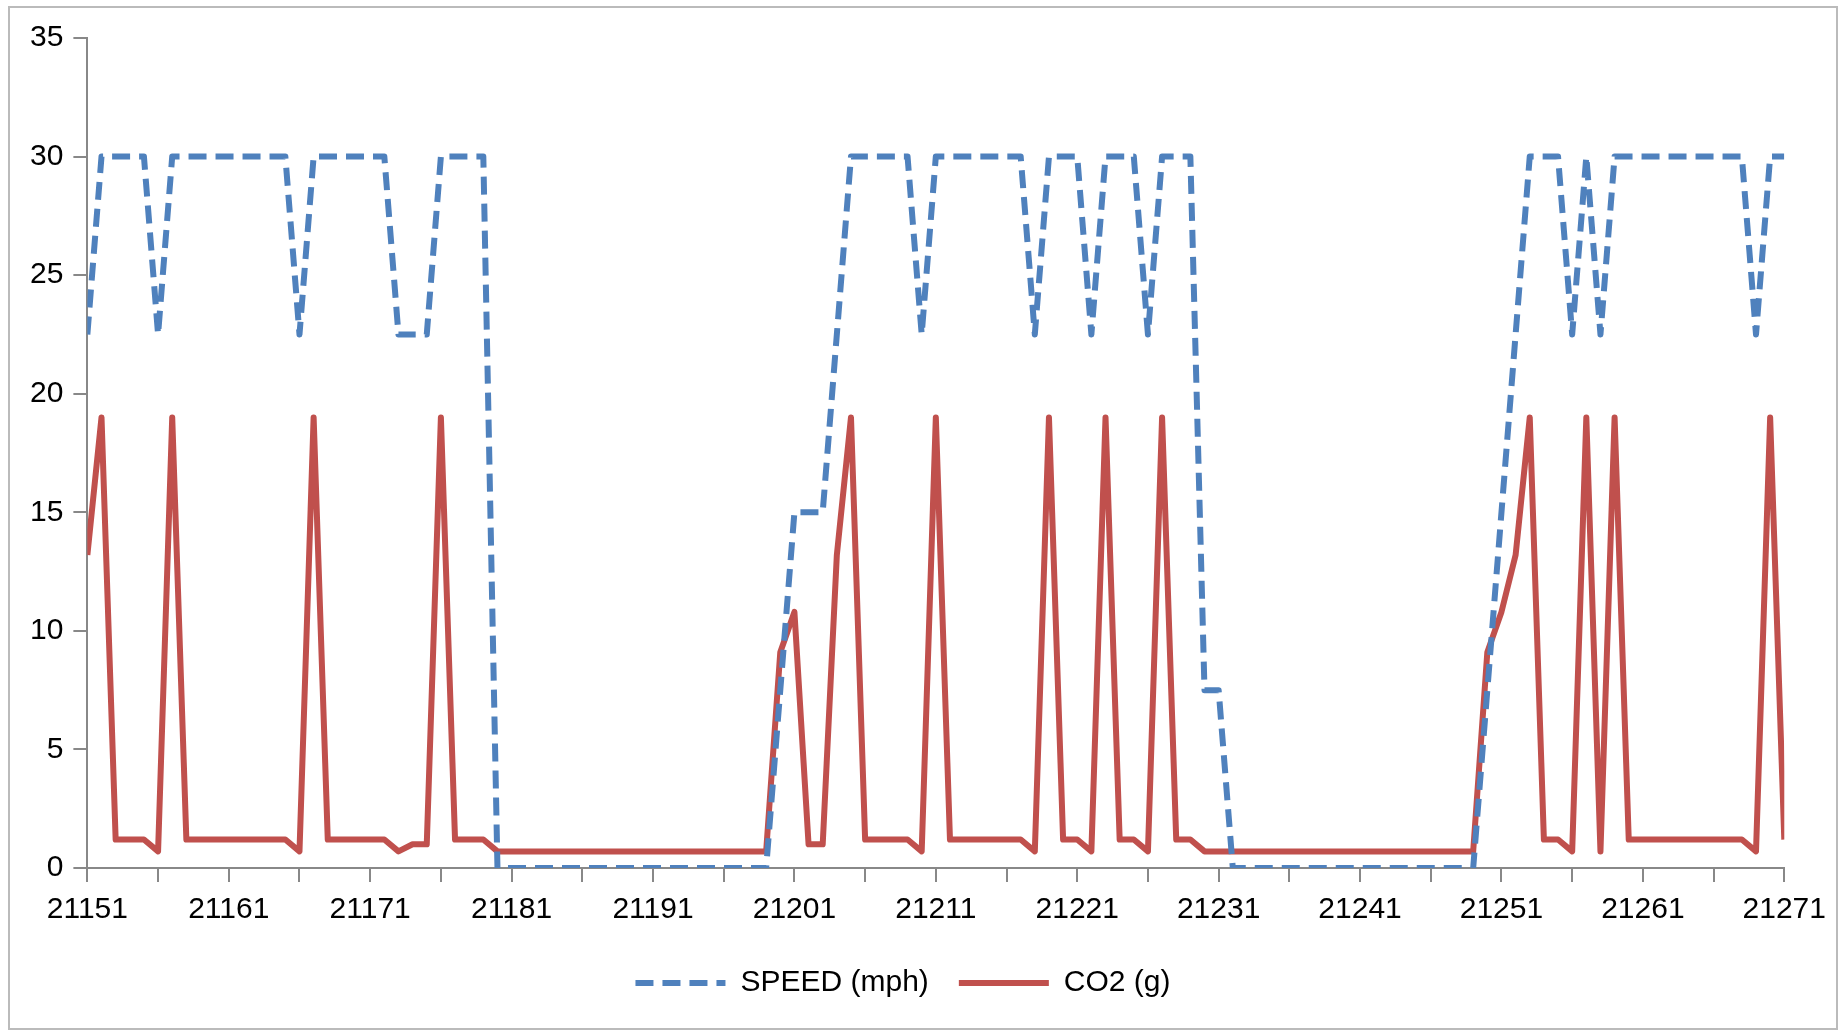 The image size is (1847, 1036). Describe the element at coordinates (46, 154) in the screenshot. I see `y-tick-label: 30` at that location.